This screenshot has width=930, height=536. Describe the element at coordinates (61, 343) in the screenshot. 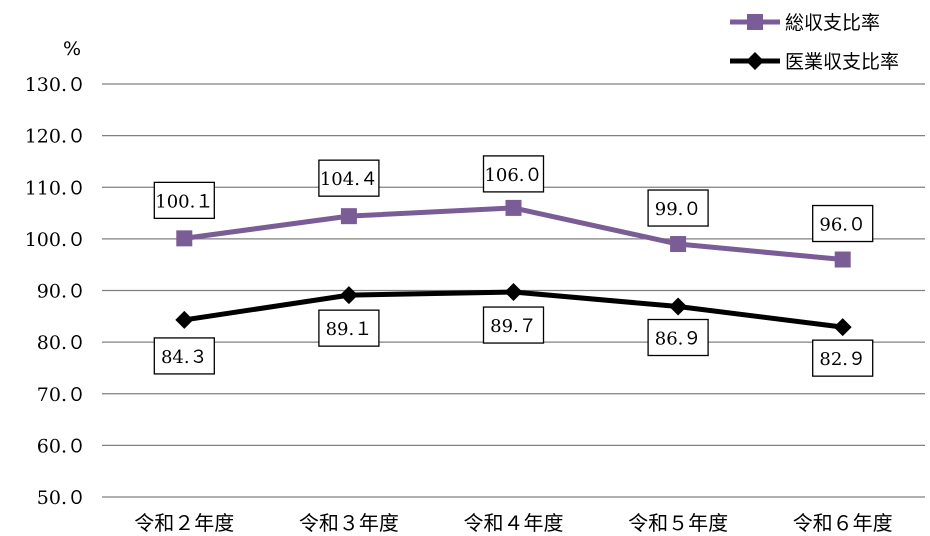

I see `y-tick-label: 80.０` at that location.